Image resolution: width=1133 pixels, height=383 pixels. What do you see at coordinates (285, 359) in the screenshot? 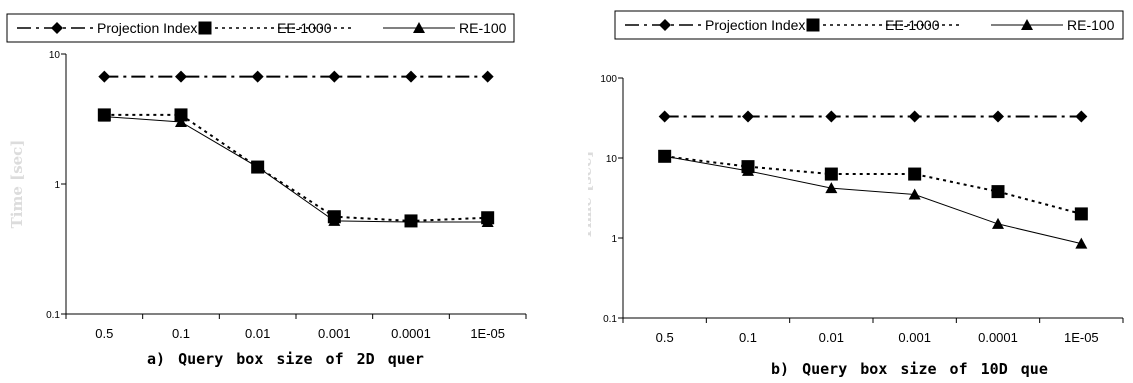
I see `chart-caption: a) Query box size of 2D quer` at bounding box center [285, 359].